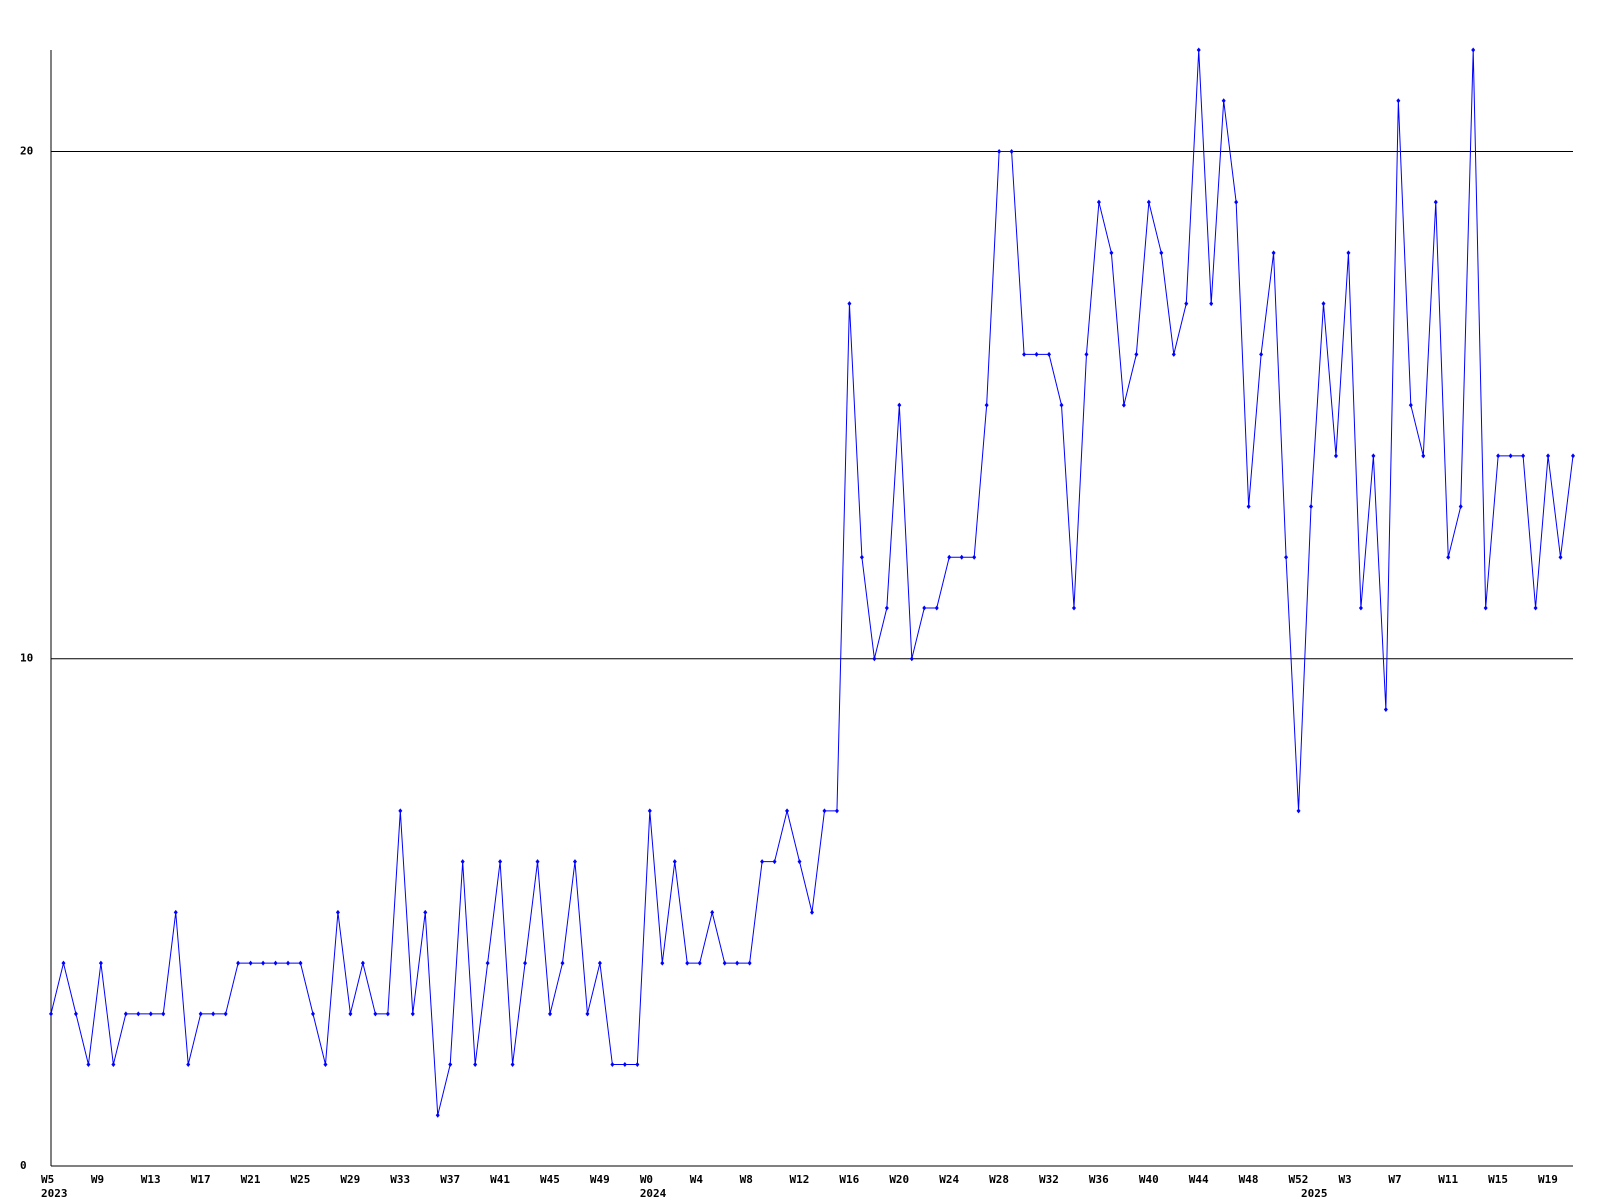 This screenshot has height=1200, width=1600. What do you see at coordinates (949, 1179) in the screenshot?
I see `x-tick-label: W24` at bounding box center [949, 1179].